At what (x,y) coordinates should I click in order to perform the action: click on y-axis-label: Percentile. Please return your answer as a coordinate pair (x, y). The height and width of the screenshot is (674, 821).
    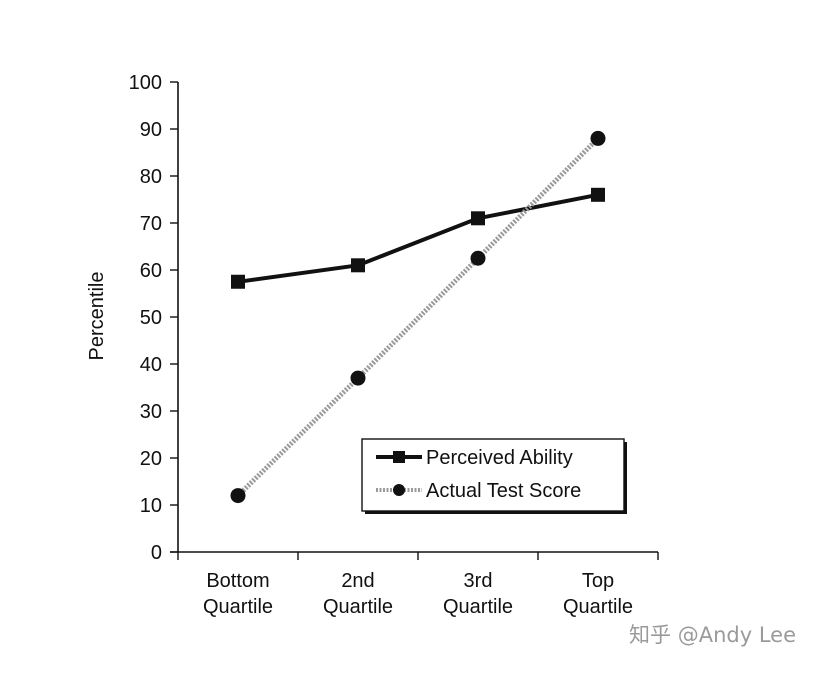
    Looking at the image, I should click on (97, 316).